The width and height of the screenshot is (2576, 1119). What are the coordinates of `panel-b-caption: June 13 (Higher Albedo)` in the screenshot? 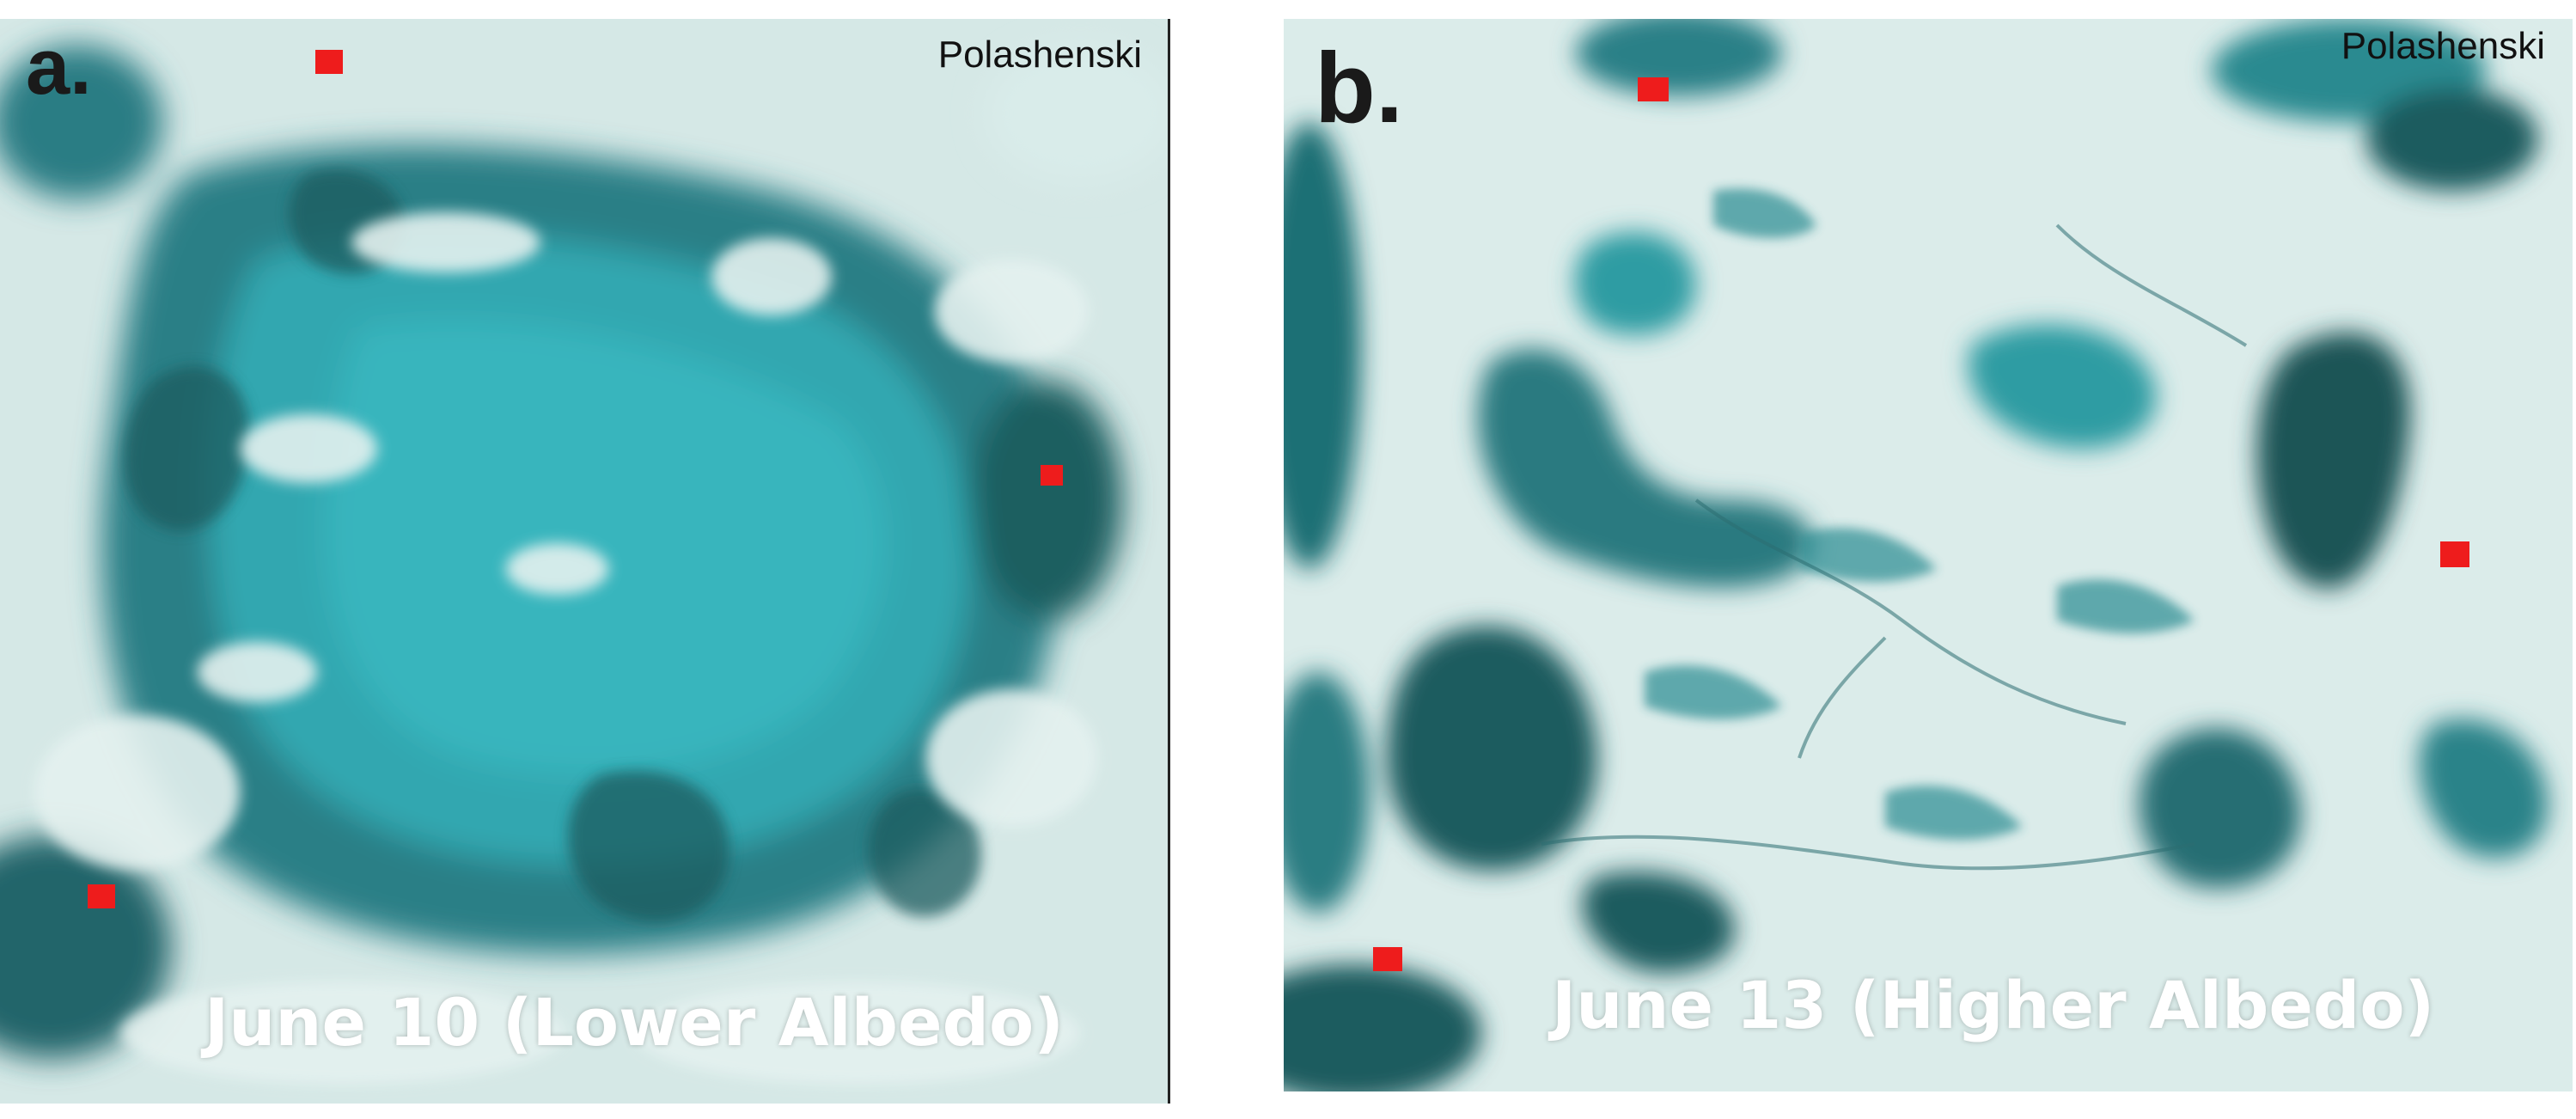 It's located at (1993, 1005).